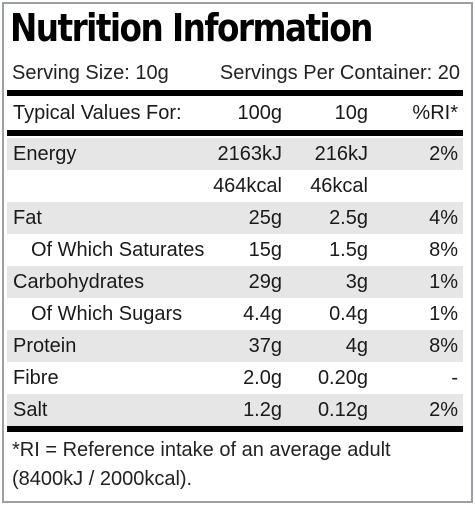  I want to click on row-label: Fibre, so click(36, 378).